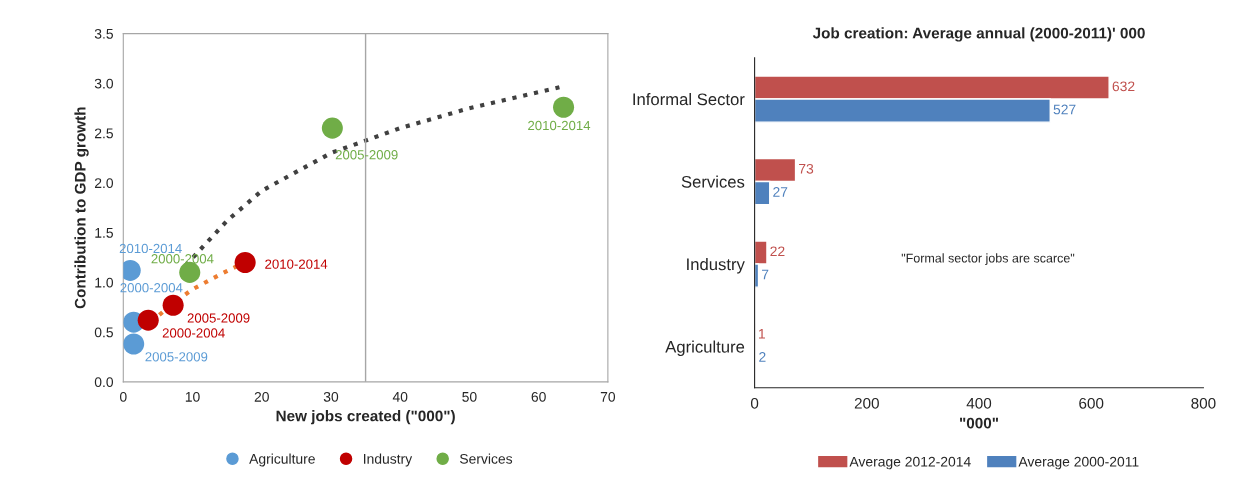  What do you see at coordinates (400, 396) in the screenshot?
I see `x-tick-label: 40` at bounding box center [400, 396].